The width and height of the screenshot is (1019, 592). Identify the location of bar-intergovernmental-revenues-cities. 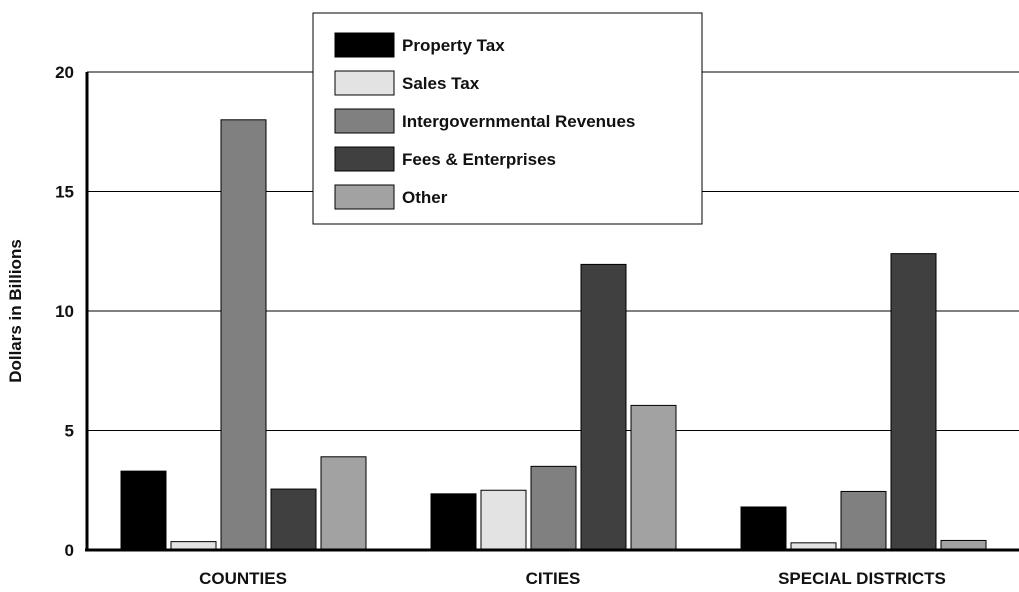
(553, 508).